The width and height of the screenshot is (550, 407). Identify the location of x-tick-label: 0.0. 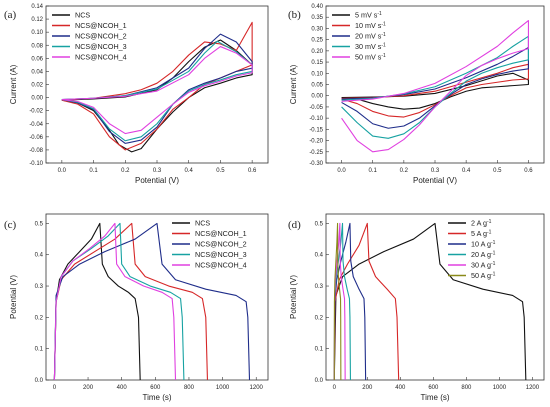
(341, 171).